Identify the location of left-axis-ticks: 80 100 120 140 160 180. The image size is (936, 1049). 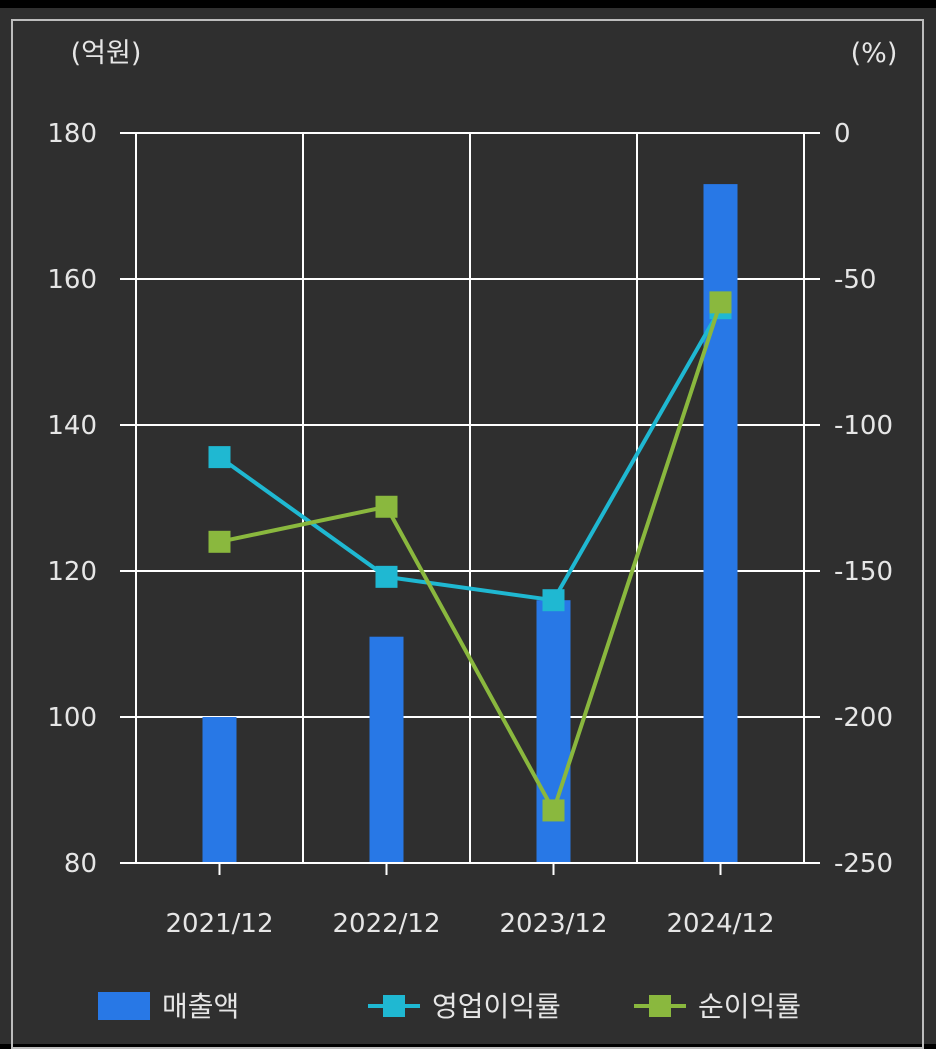
(91, 499).